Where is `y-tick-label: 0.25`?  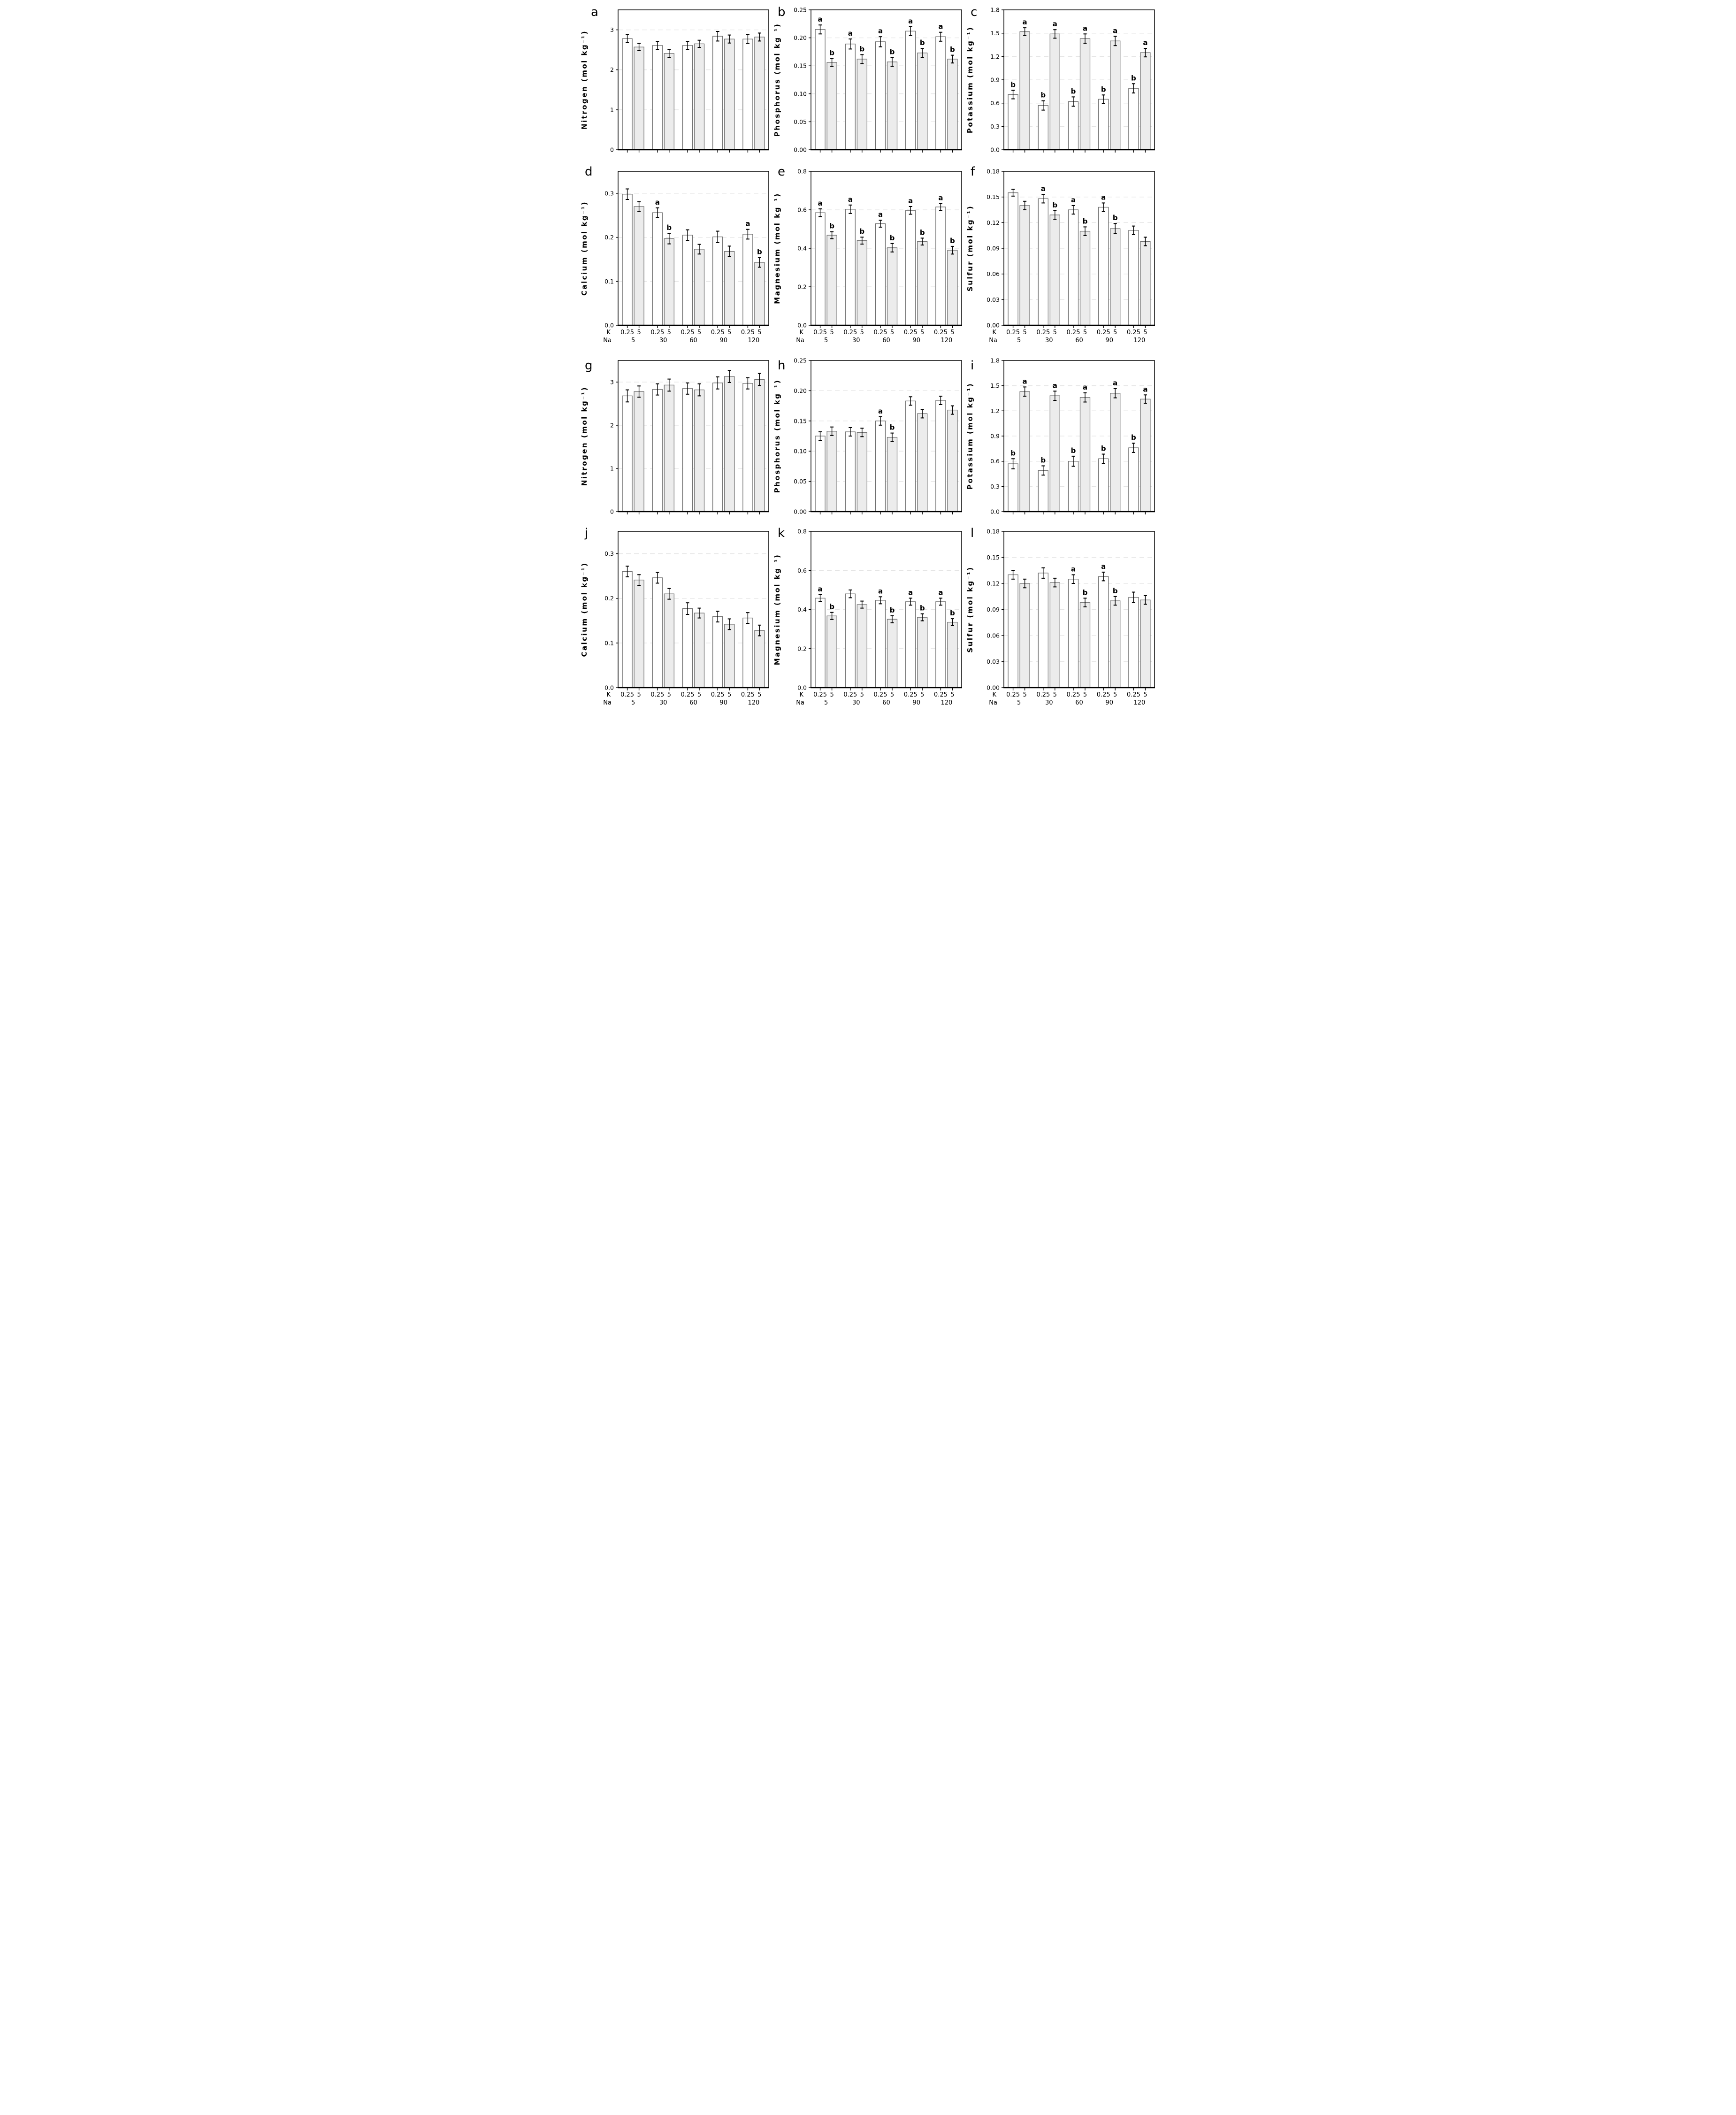 y-tick-label: 0.25 is located at coordinates (800, 360).